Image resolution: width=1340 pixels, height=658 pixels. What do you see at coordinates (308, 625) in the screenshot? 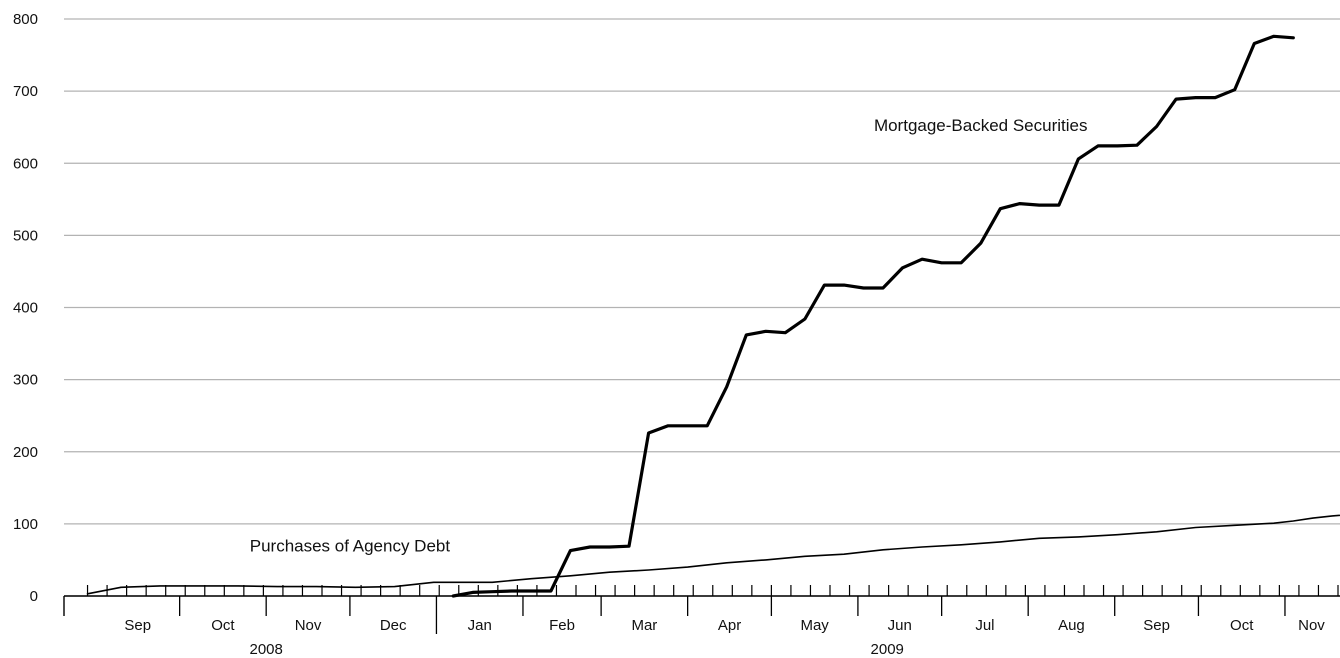
I see `x-month-label-2: Nov` at bounding box center [308, 625].